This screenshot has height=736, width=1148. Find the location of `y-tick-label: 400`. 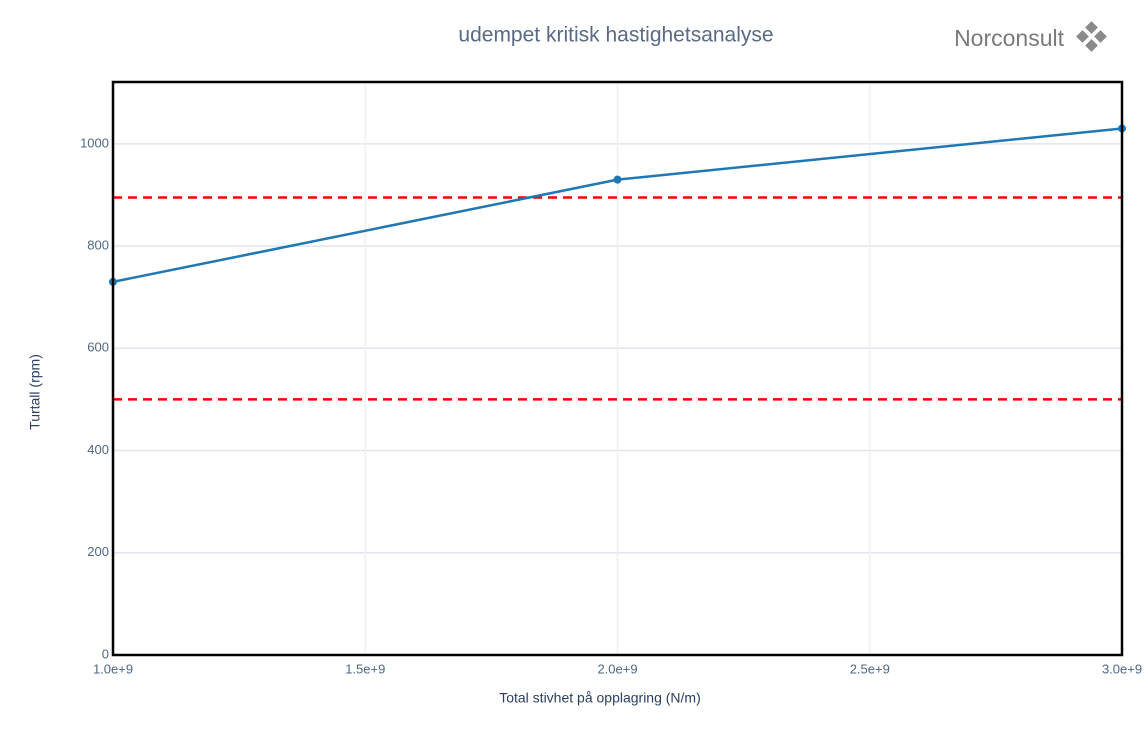

y-tick-label: 400 is located at coordinates (98, 449).